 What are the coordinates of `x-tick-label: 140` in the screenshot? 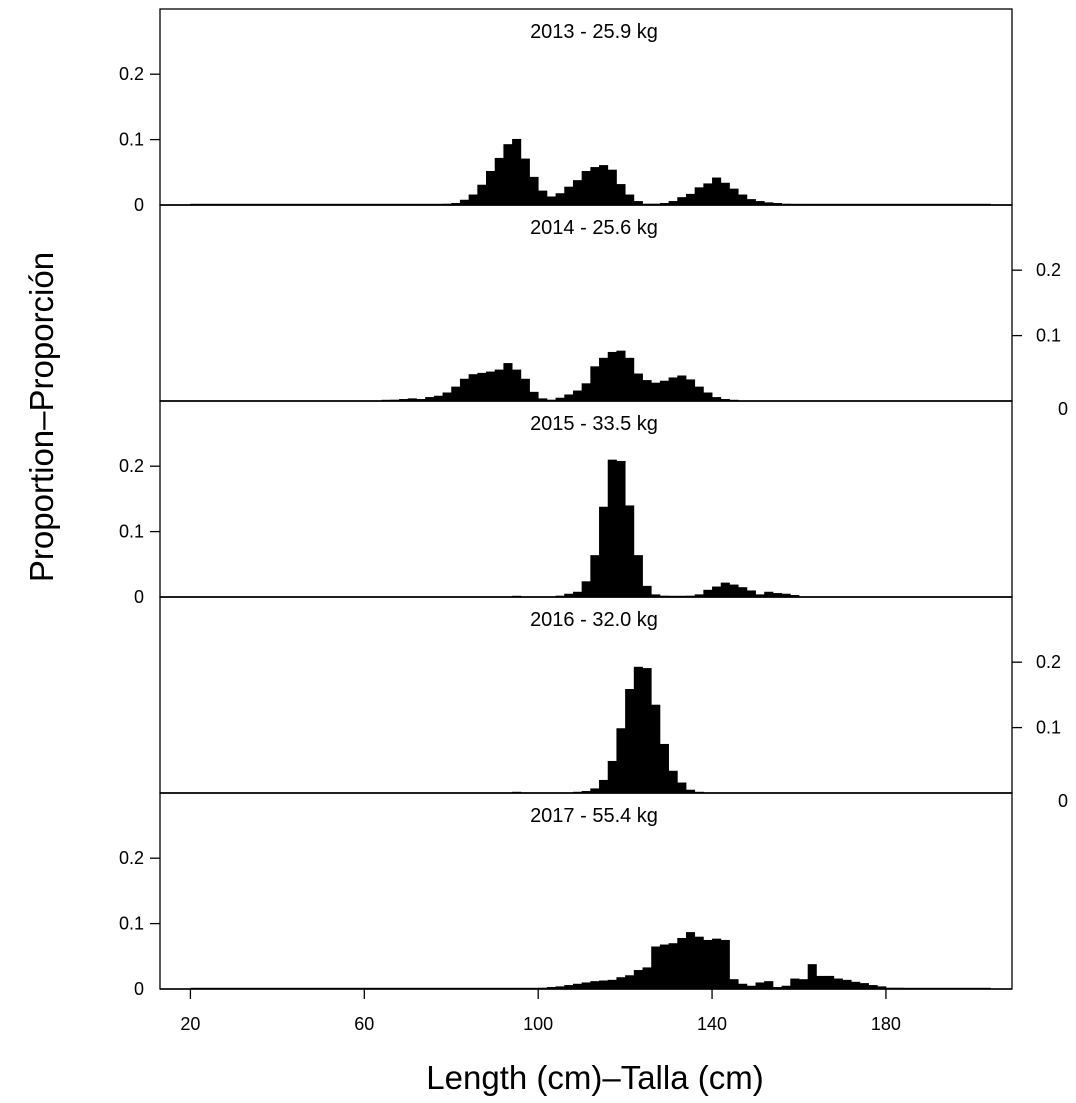 It's located at (712, 1024).